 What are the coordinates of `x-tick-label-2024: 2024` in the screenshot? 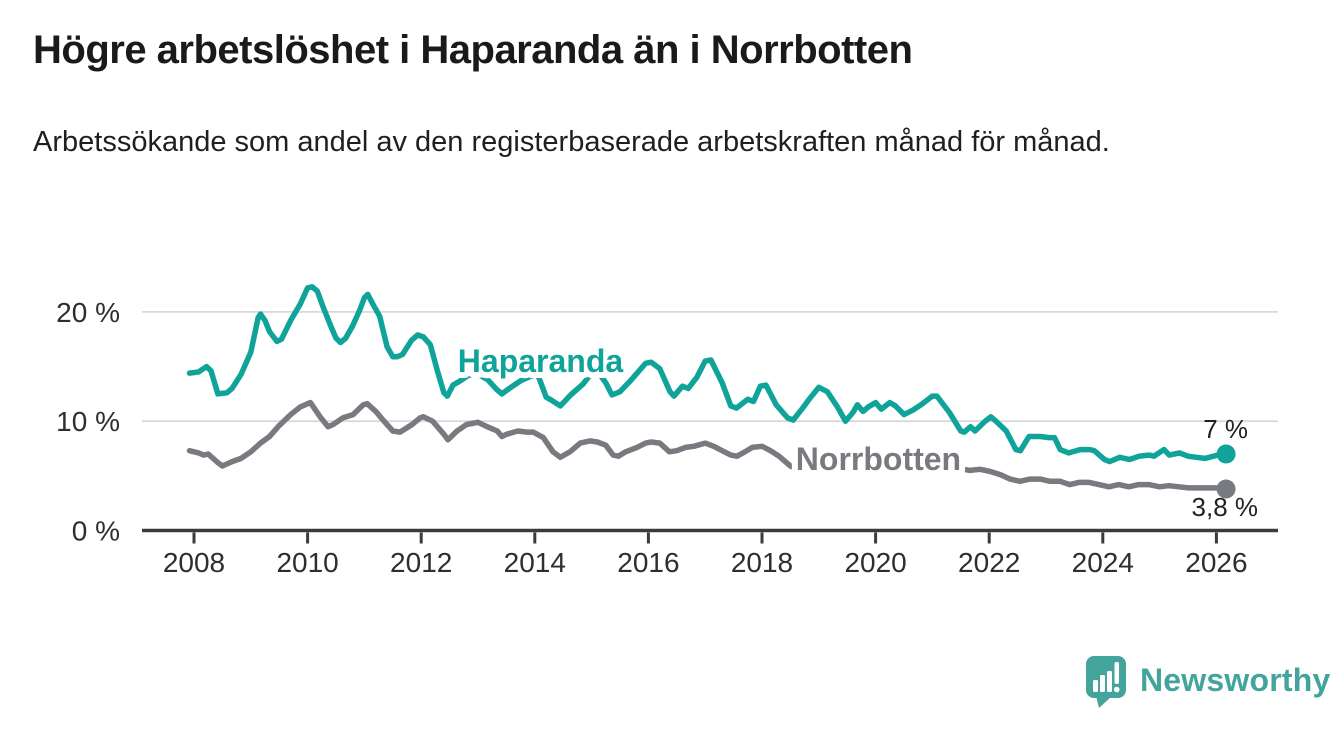 It's located at (1103, 562).